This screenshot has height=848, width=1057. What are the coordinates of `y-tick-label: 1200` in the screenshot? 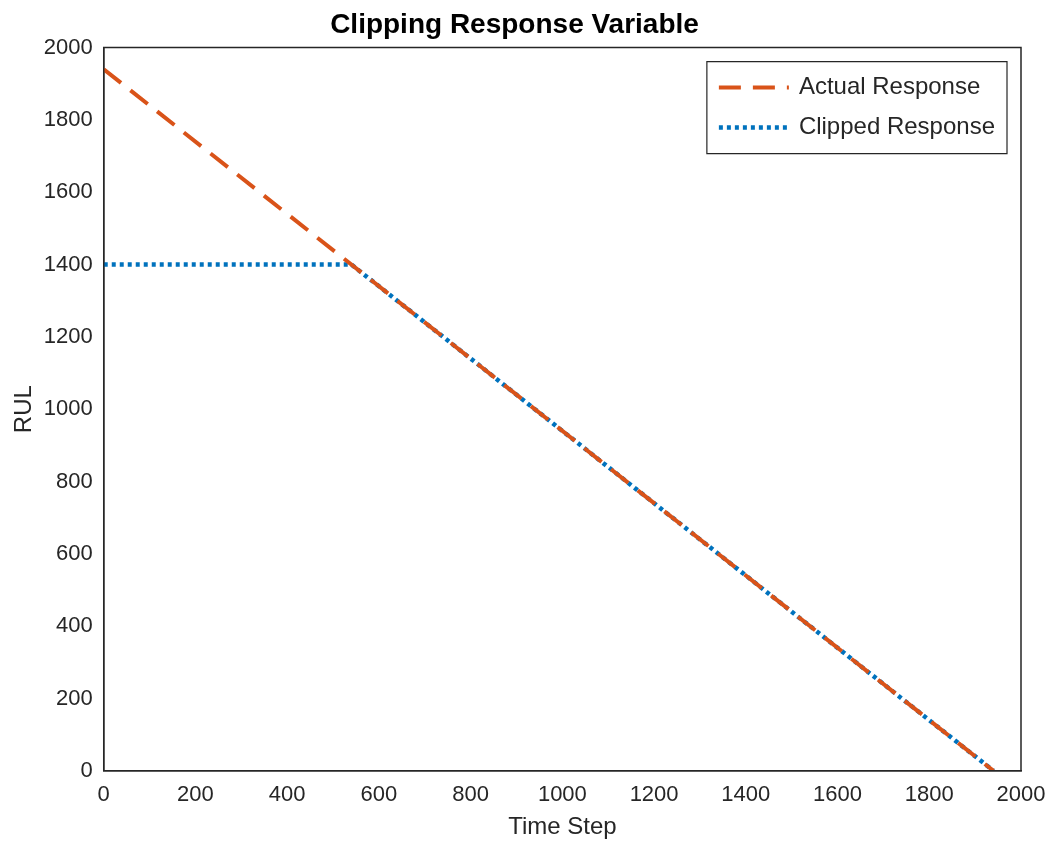 It's located at (68, 335).